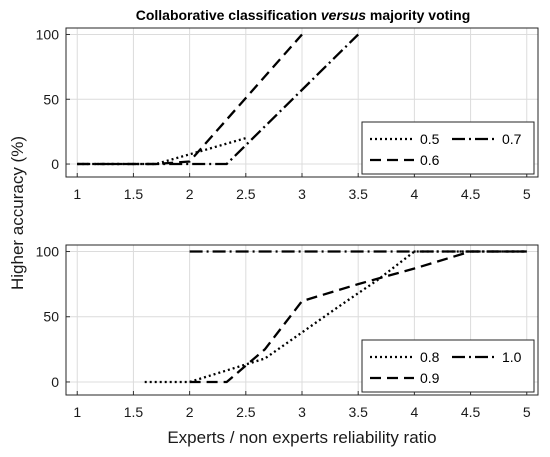 This screenshot has height=457, width=550. What do you see at coordinates (512, 139) in the screenshot?
I see `legend-entry: 0.7` at bounding box center [512, 139].